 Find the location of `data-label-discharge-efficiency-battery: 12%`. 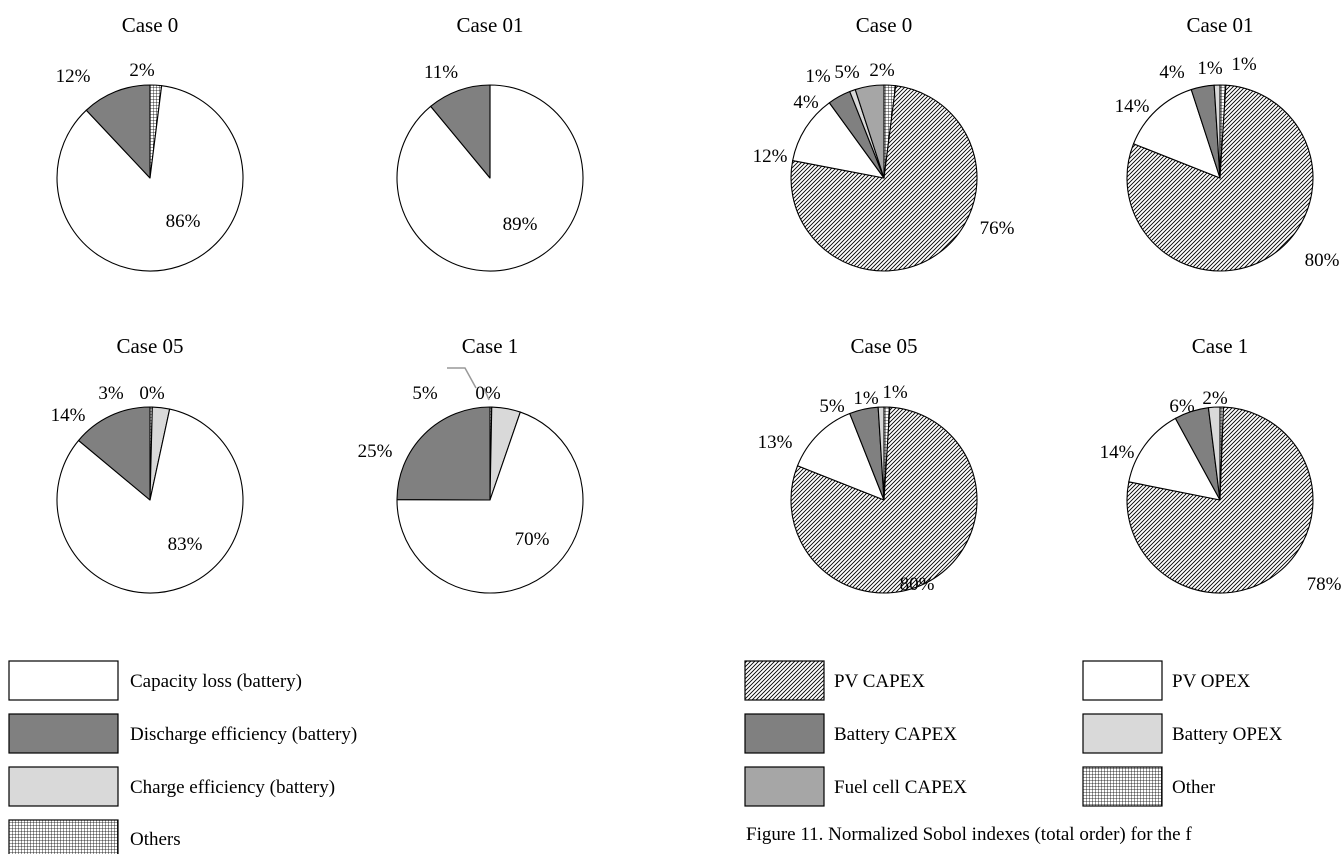

data-label-discharge-efficiency-battery: 12% is located at coordinates (73, 76).